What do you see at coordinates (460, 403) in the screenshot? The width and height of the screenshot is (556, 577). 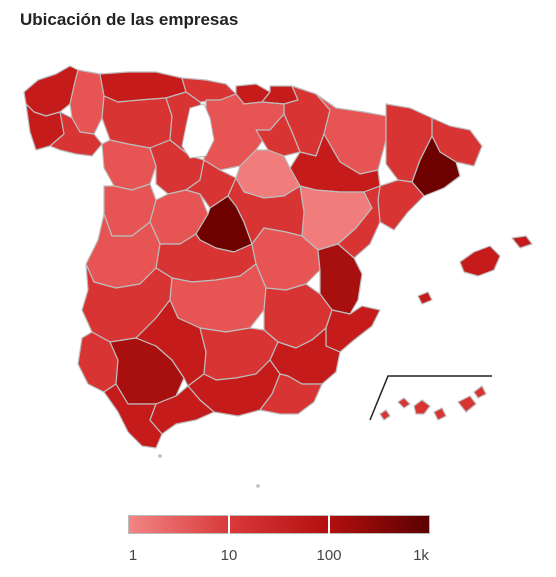 I see `province-las-palmas: Las Palmas` at bounding box center [460, 403].